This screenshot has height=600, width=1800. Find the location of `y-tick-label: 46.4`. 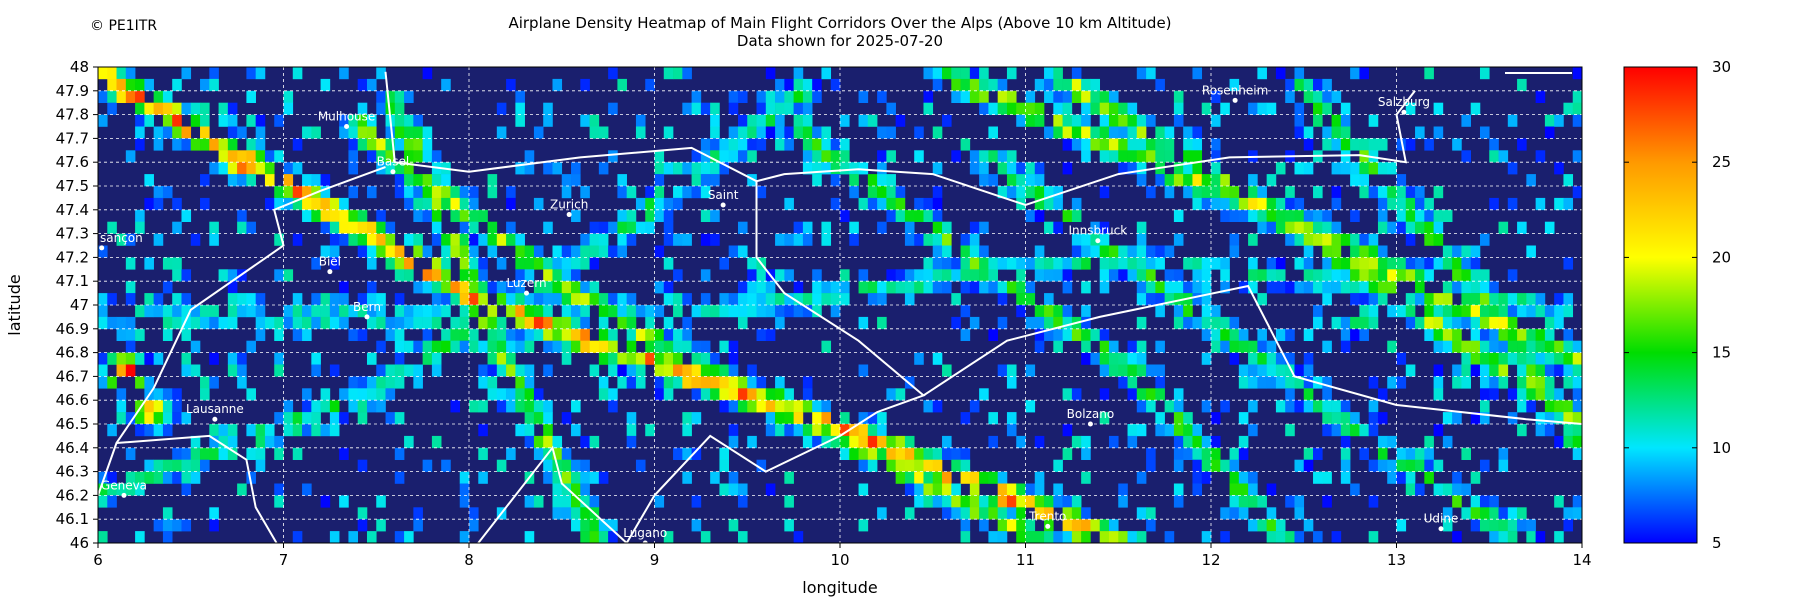

y-tick-label: 46.4 is located at coordinates (72, 448).